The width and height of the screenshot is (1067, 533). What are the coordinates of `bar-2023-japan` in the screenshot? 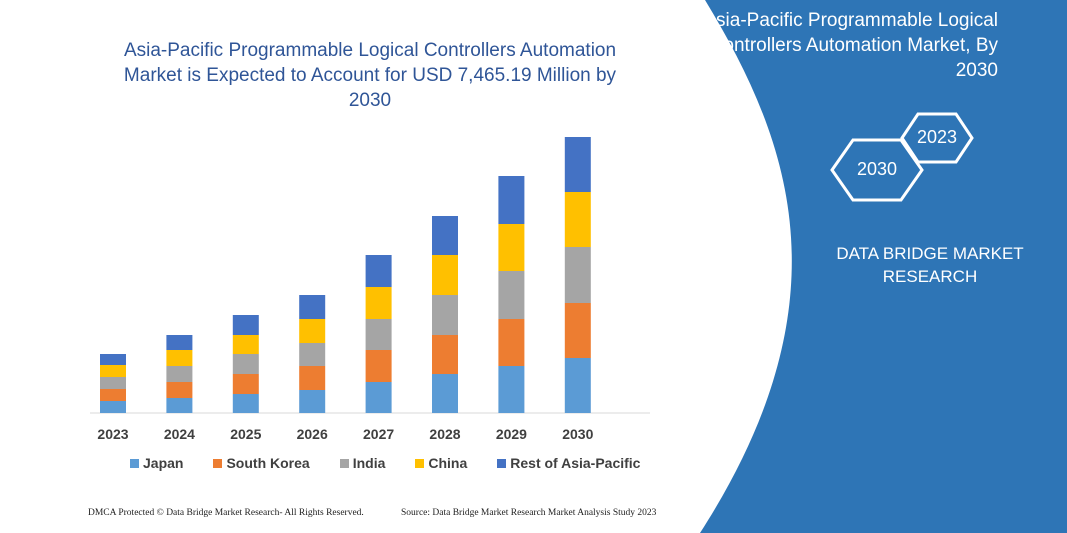 It's located at (113, 407).